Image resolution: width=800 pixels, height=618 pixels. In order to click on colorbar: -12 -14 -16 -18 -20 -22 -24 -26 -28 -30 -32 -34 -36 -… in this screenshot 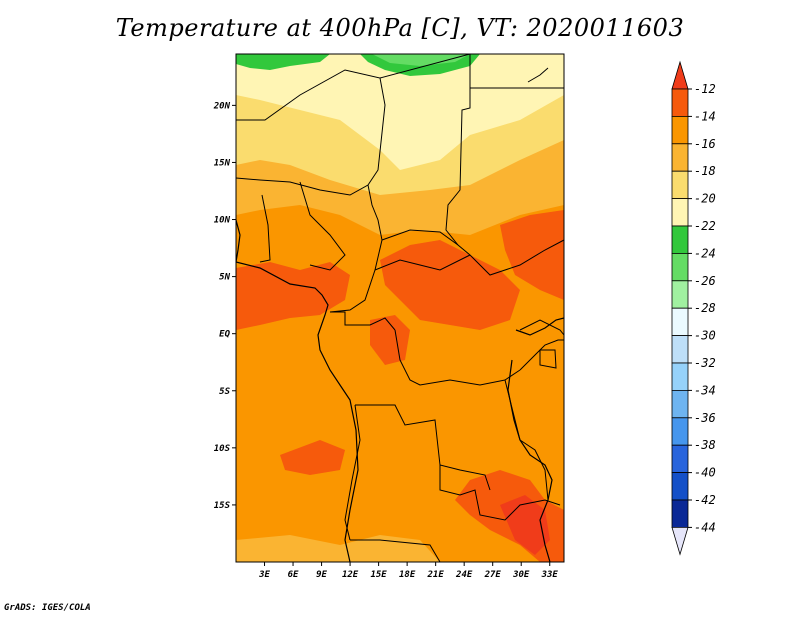, I will do `click(693, 308)`.